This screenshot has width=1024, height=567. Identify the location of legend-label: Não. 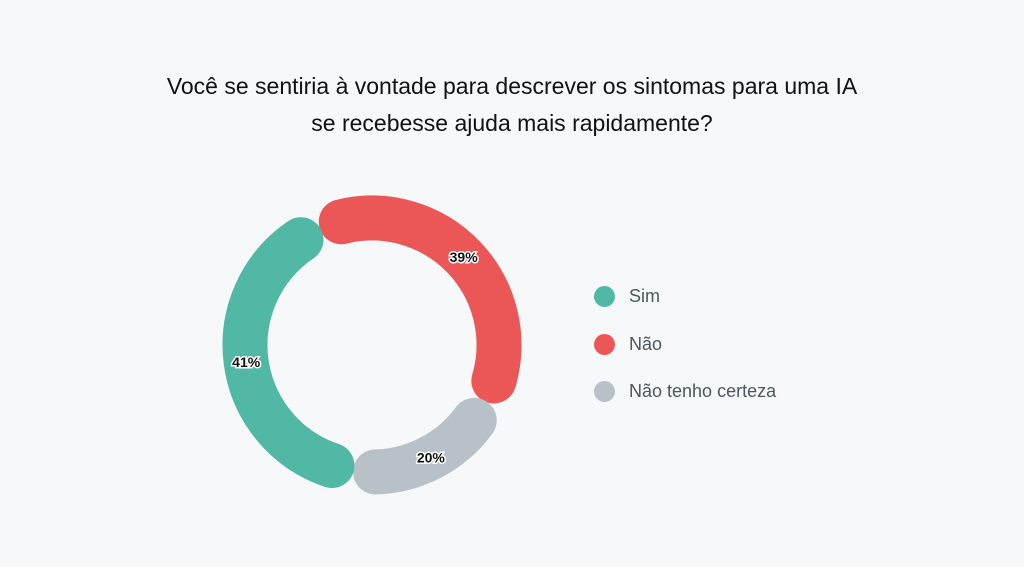
(646, 343).